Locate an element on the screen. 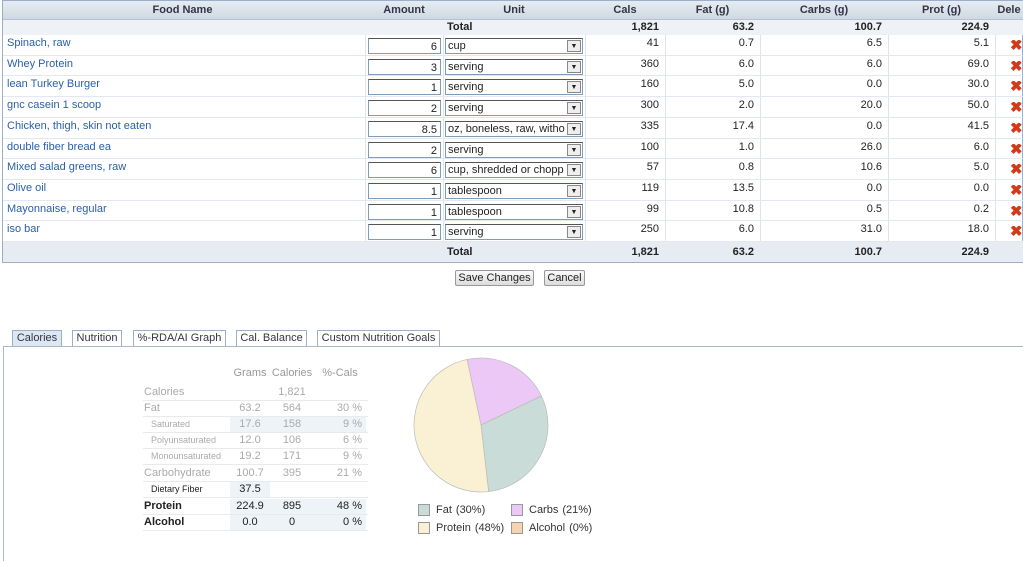 This screenshot has width=1023, height=561. cell-value: 13.5 is located at coordinates (743, 187).